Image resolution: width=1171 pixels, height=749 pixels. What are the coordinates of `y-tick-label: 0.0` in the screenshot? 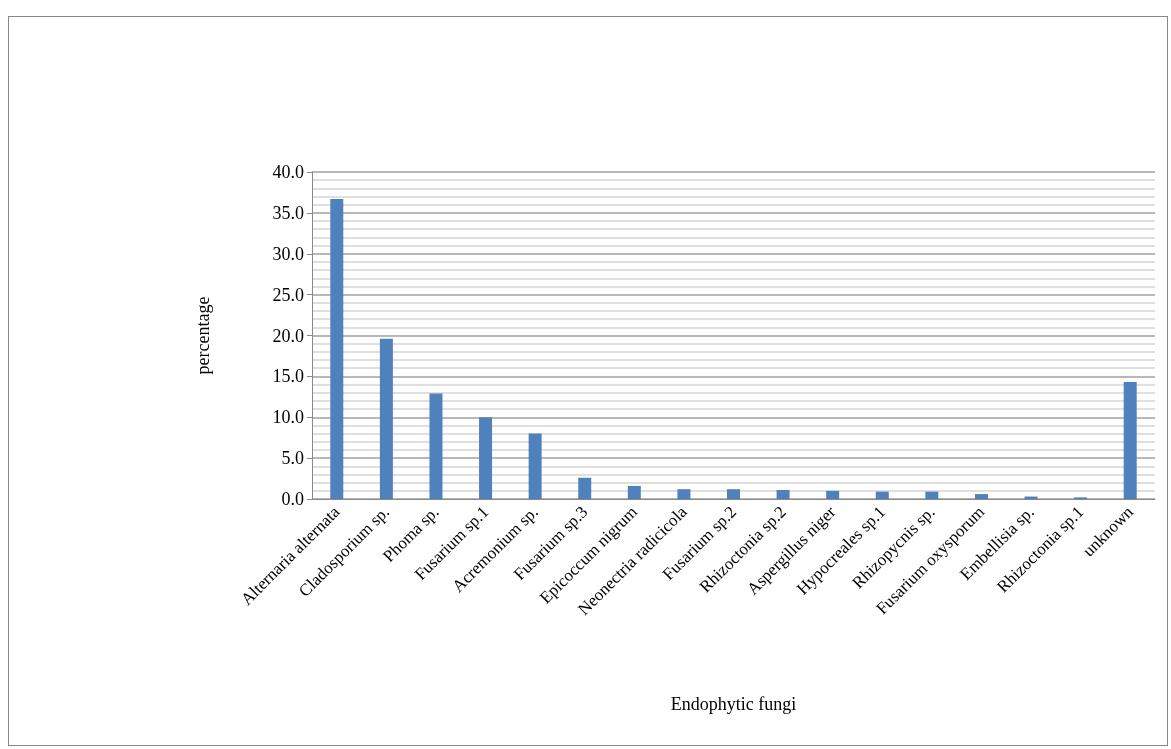 It's located at (292, 499).